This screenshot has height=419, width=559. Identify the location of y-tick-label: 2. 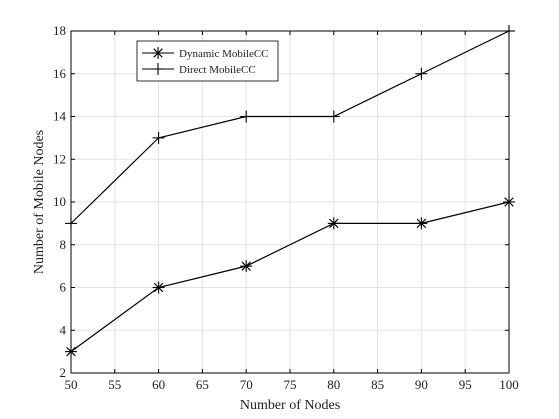
(63, 372).